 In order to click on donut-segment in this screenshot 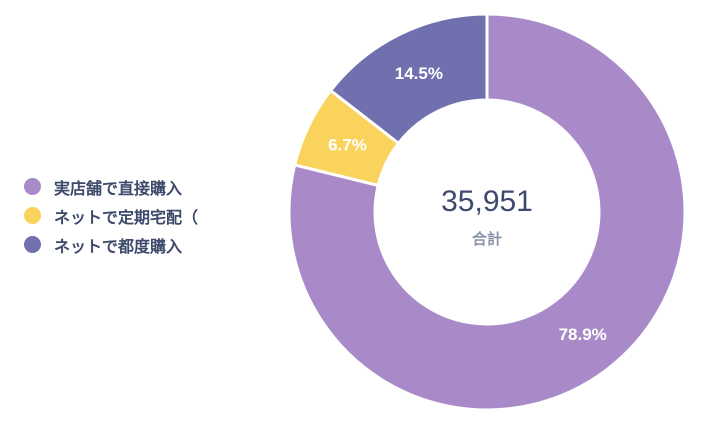, I will do `click(408, 79)`.